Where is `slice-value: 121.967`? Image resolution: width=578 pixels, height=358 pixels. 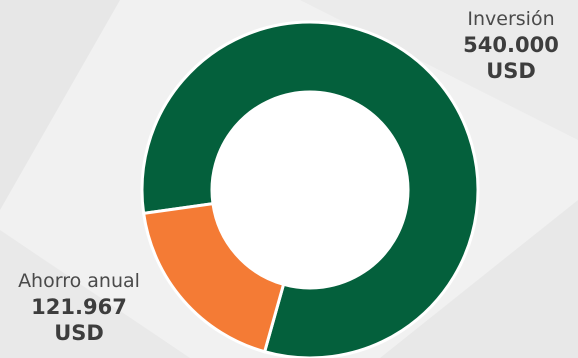
slice-value: 121.967 is located at coordinates (79, 306).